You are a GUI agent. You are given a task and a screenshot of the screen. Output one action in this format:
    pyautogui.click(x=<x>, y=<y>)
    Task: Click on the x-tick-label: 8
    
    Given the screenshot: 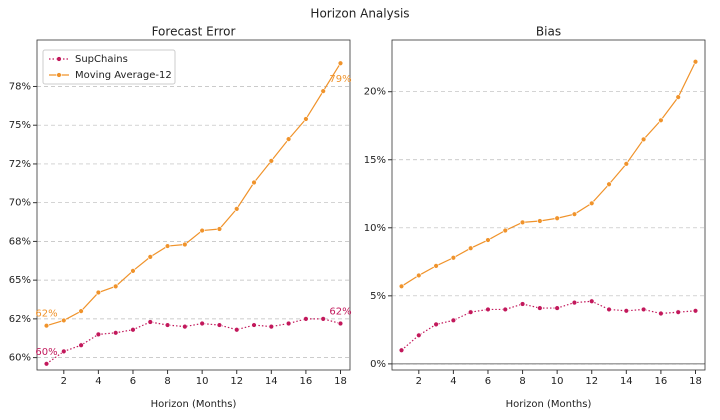 What is the action you would take?
    pyautogui.click(x=522, y=381)
    